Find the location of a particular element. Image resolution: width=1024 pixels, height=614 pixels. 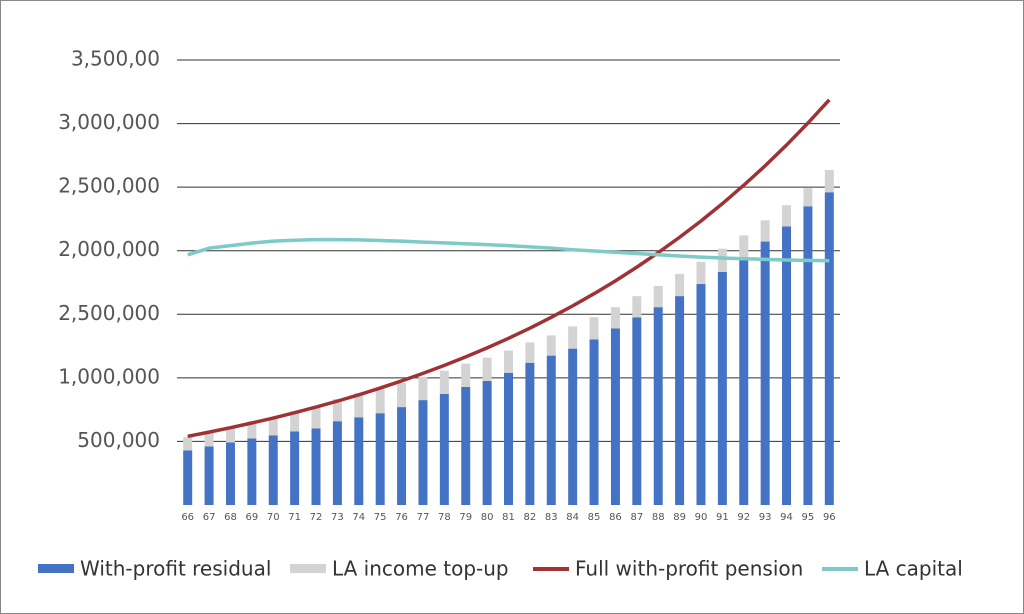

y-tick-label: 500,000 is located at coordinates (118, 440).